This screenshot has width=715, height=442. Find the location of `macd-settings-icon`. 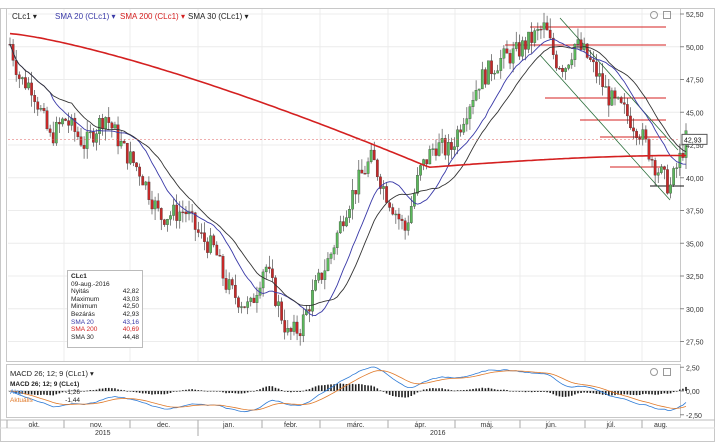

macd-settings-icon is located at coordinates (654, 372).